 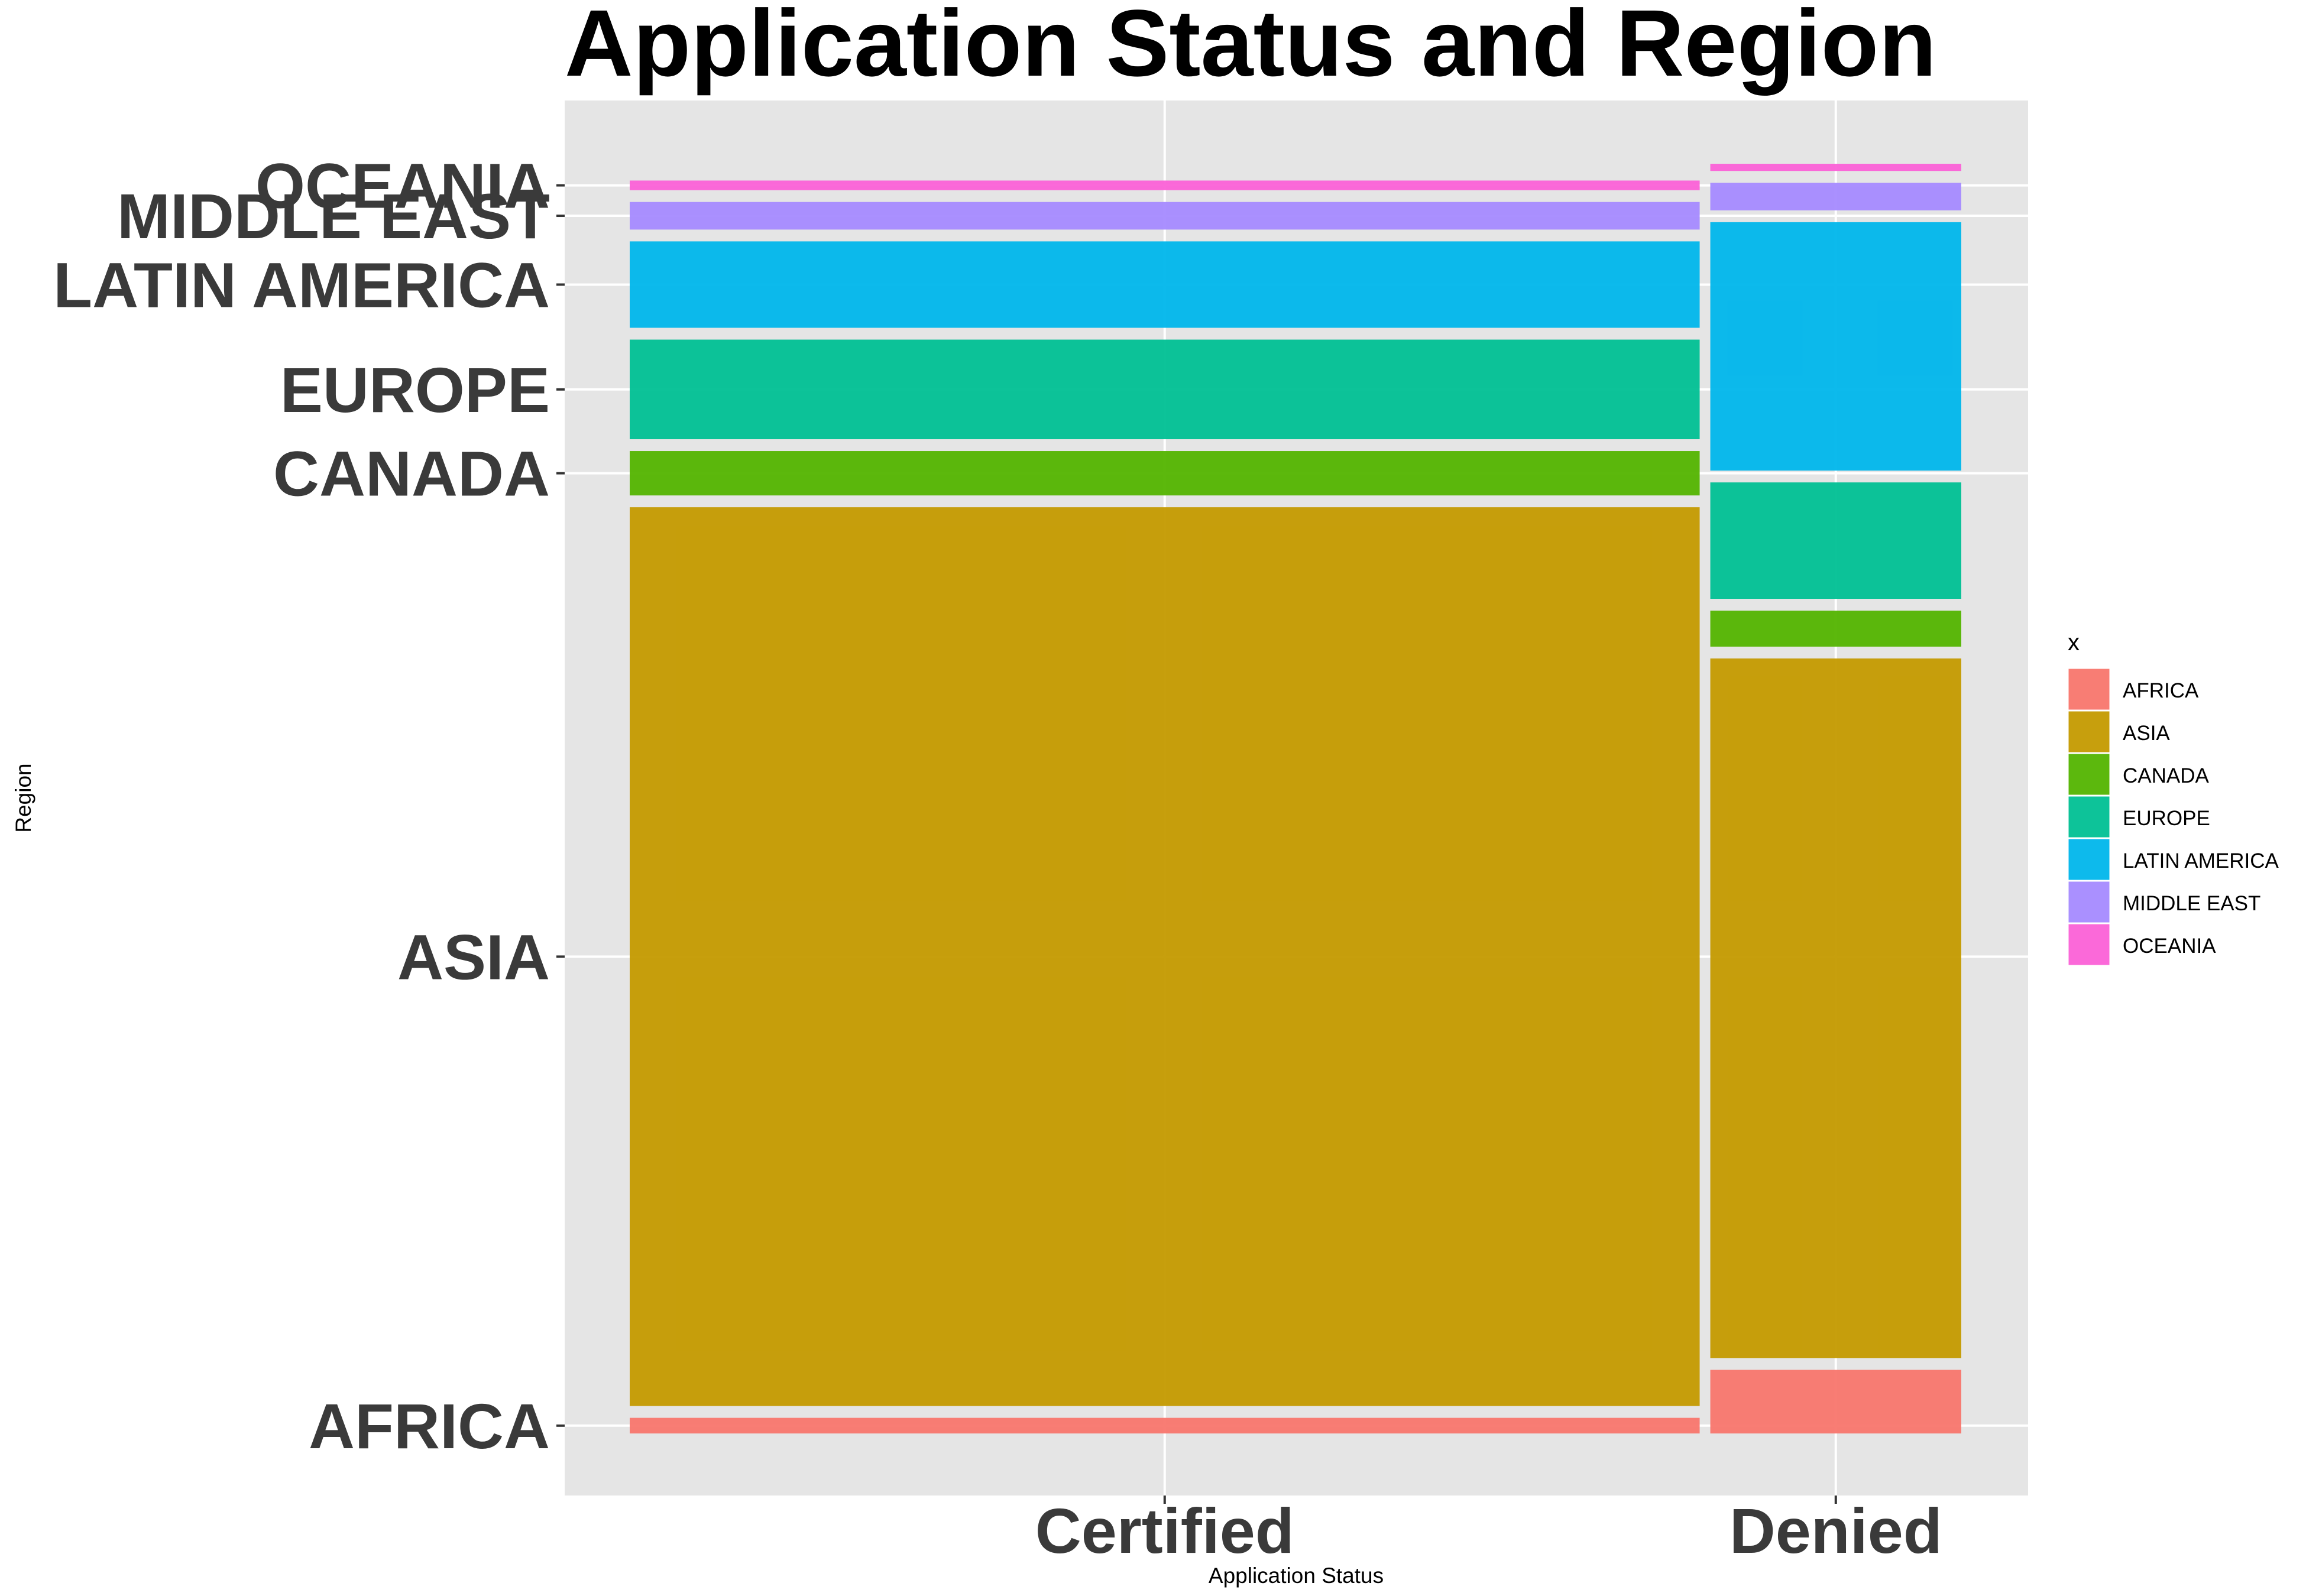 I want to click on y-tick-label-canada: CANADA, so click(x=411, y=474).